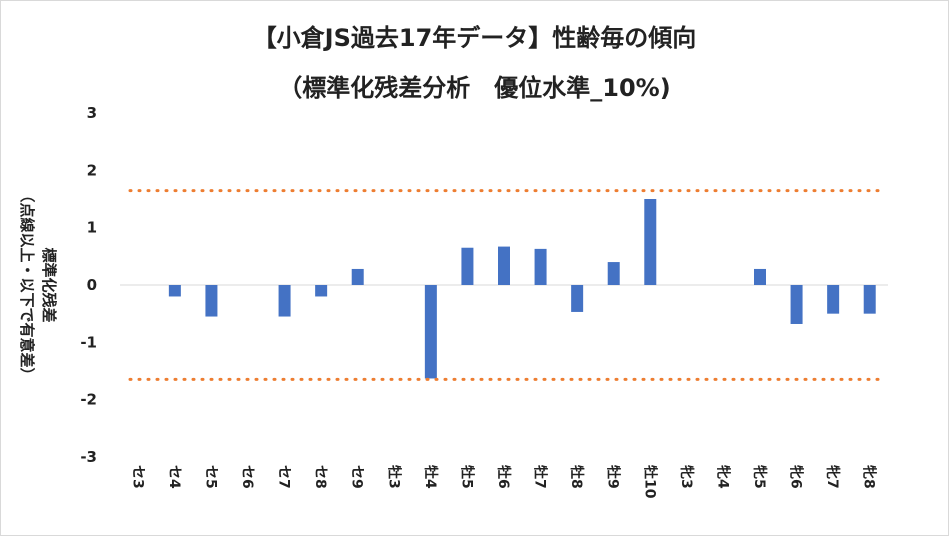 Image resolution: width=949 pixels, height=536 pixels. I want to click on x-tick-label-セ9: セ9, so click(357, 477).